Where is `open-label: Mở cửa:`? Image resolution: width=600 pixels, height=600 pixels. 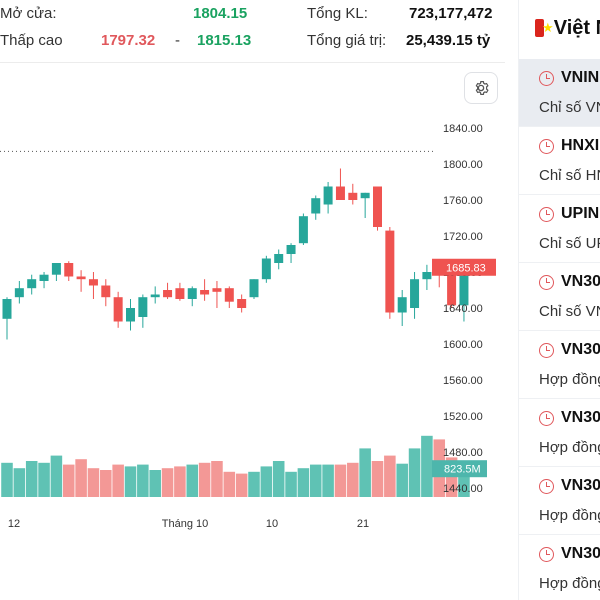 open-label: Mở cửa: is located at coordinates (28, 13).